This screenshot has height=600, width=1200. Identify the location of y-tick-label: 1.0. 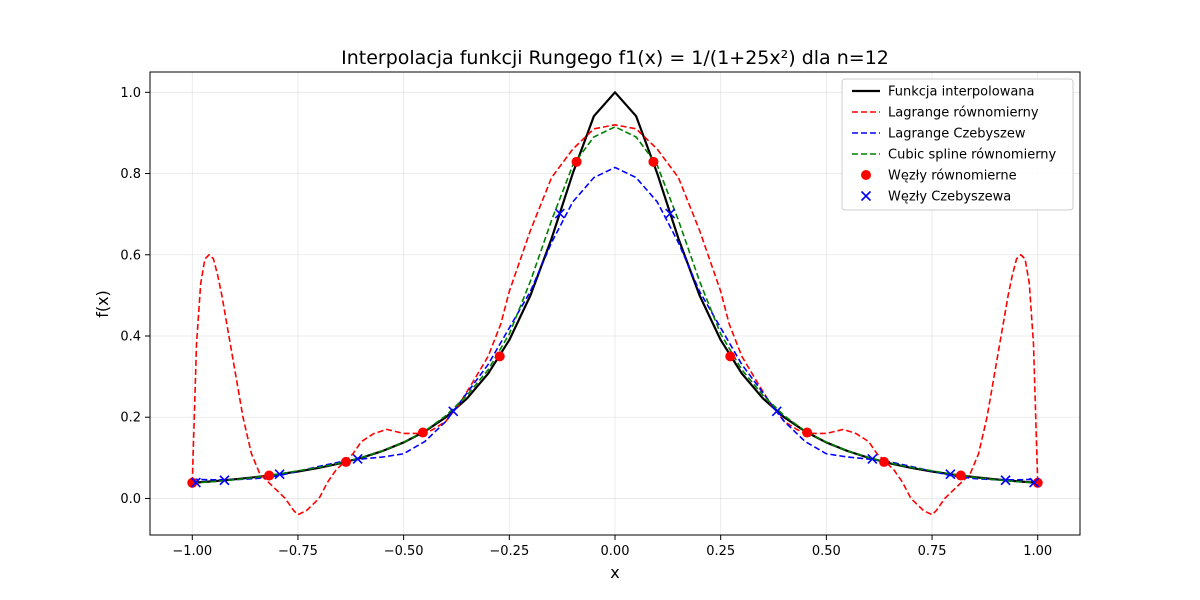
(130, 93).